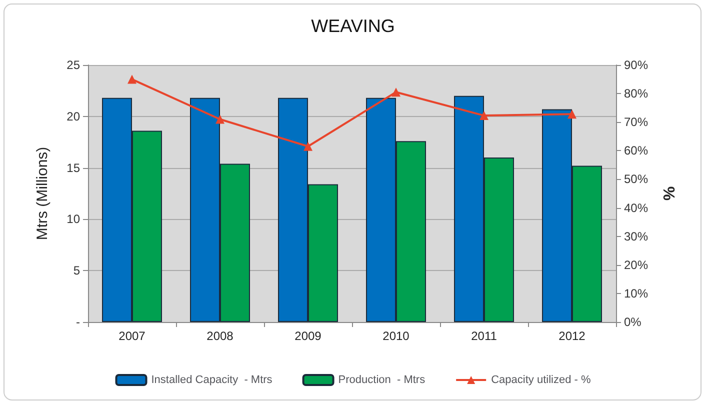  What do you see at coordinates (73, 116) in the screenshot?
I see `y-tick-label: 20` at bounding box center [73, 116].